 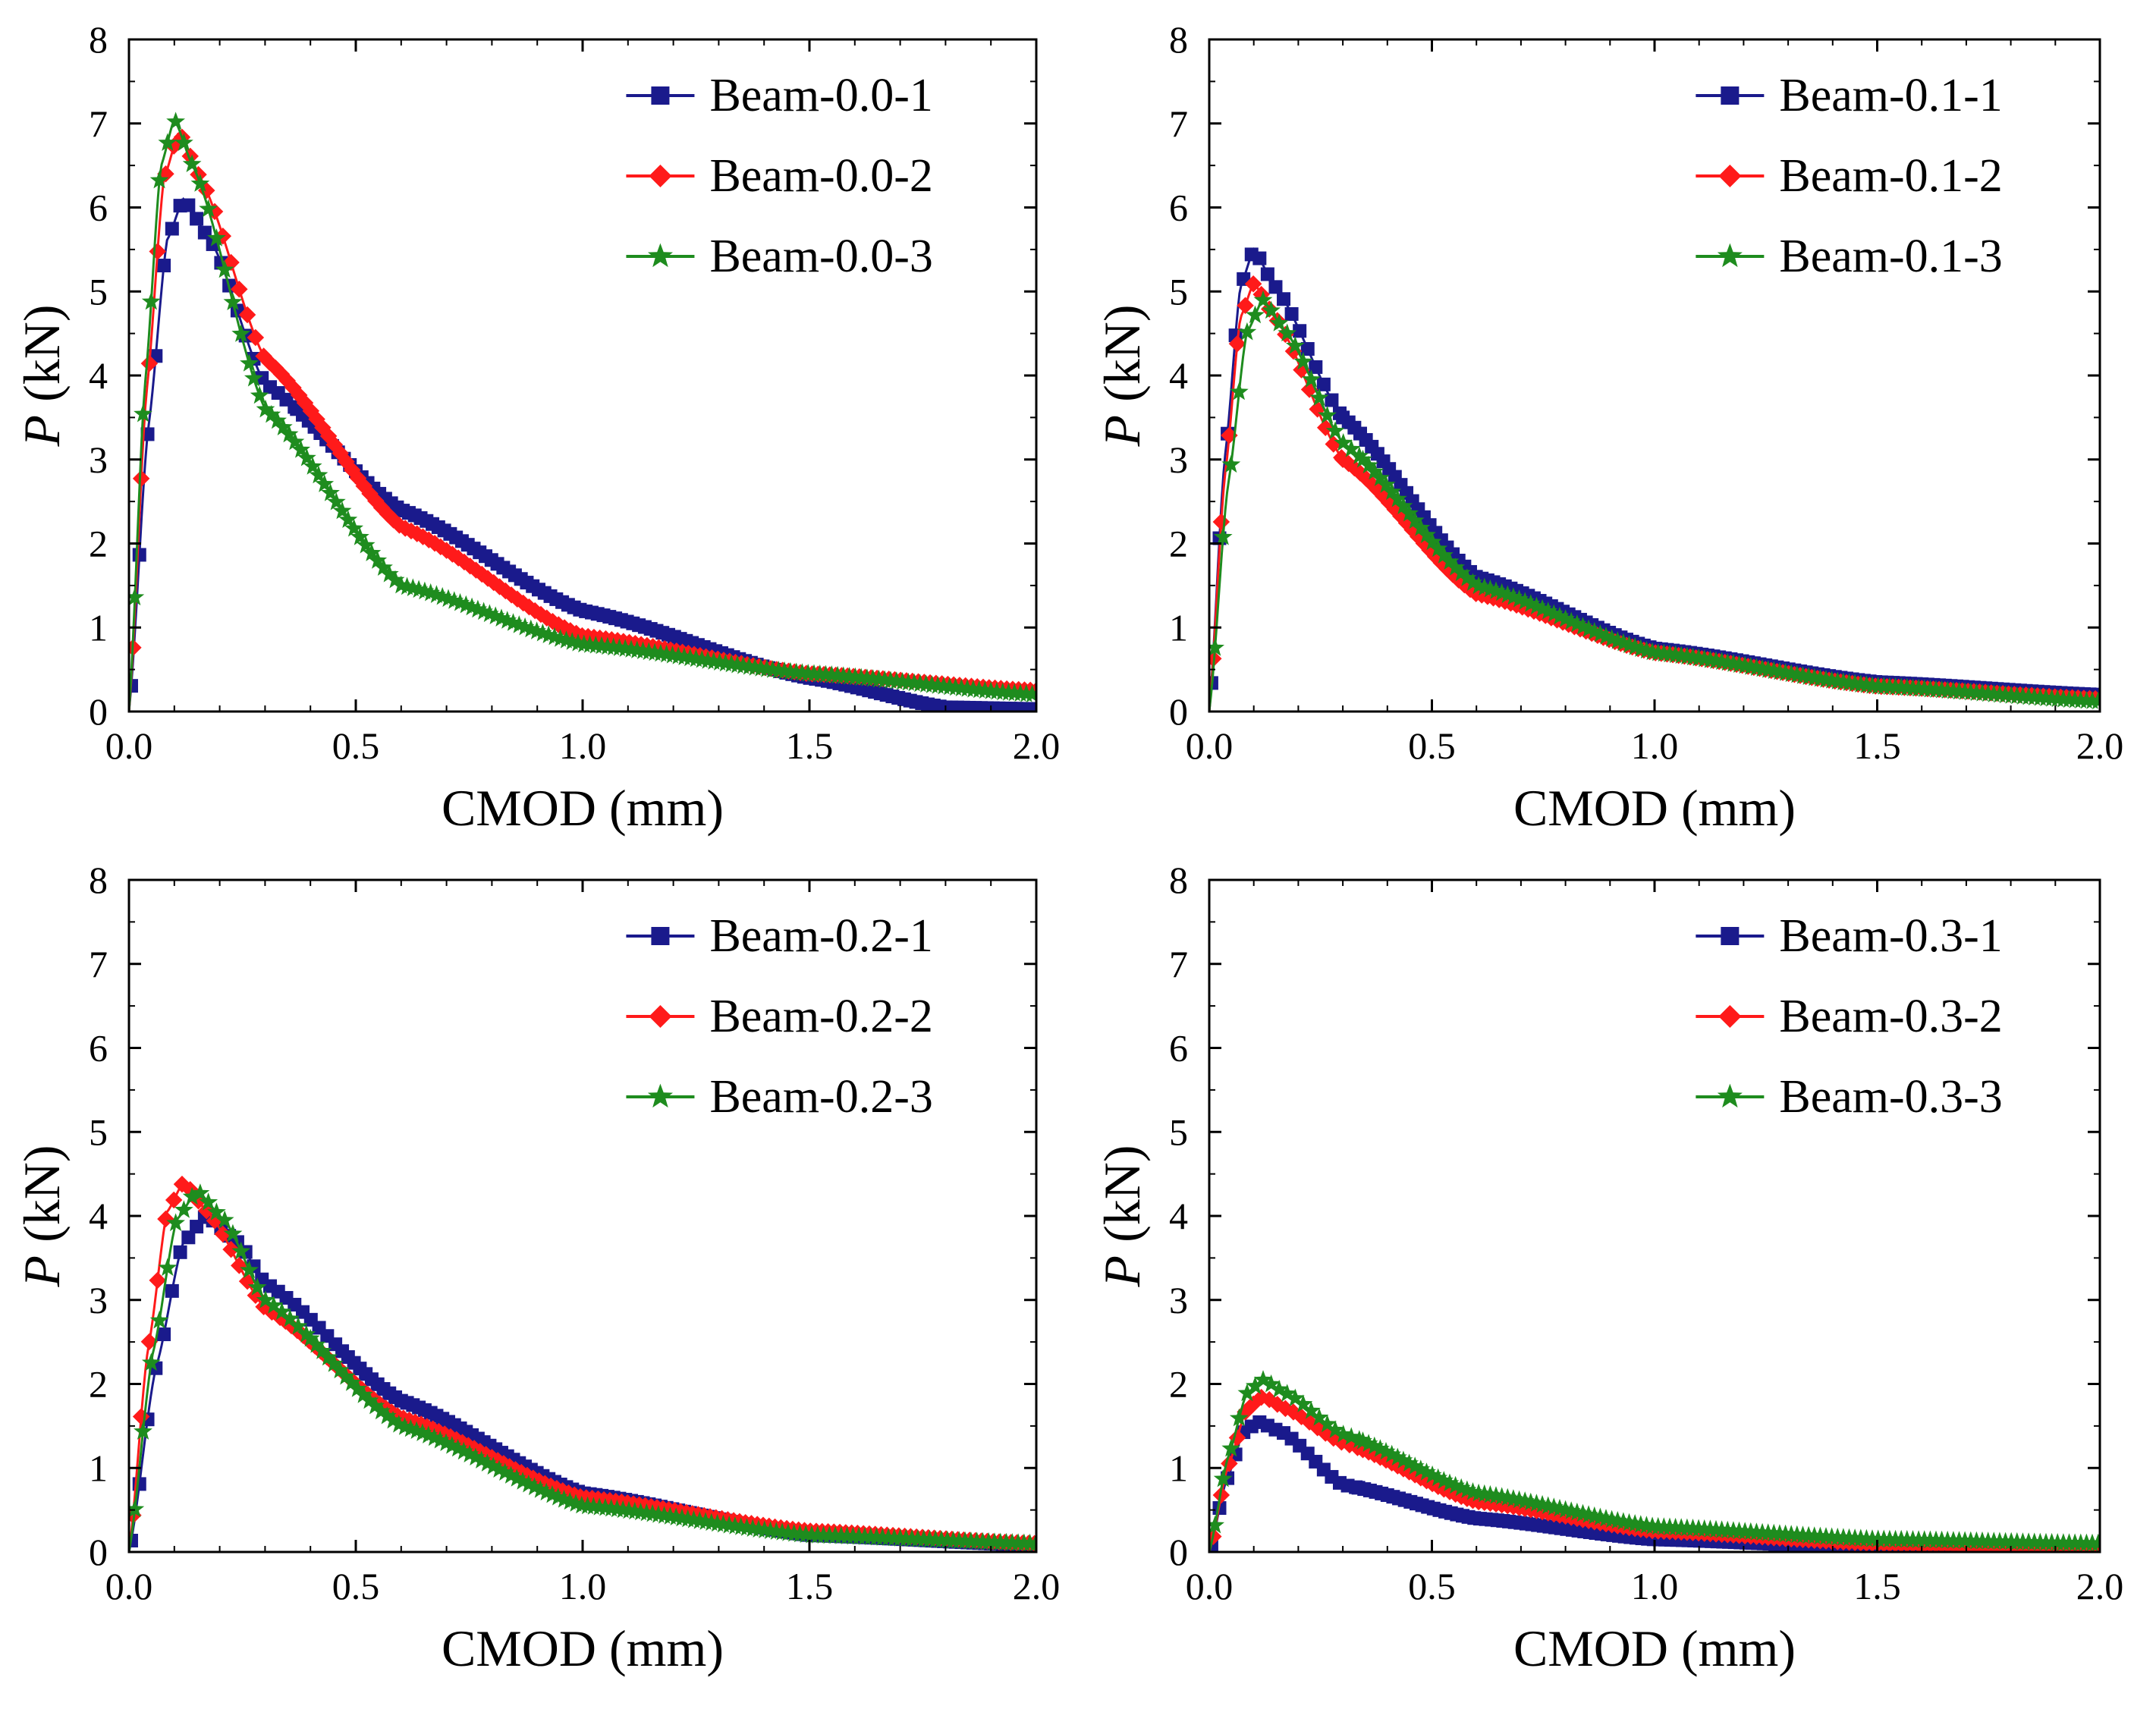 I want to click on series-line, so click(x=582, y=414).